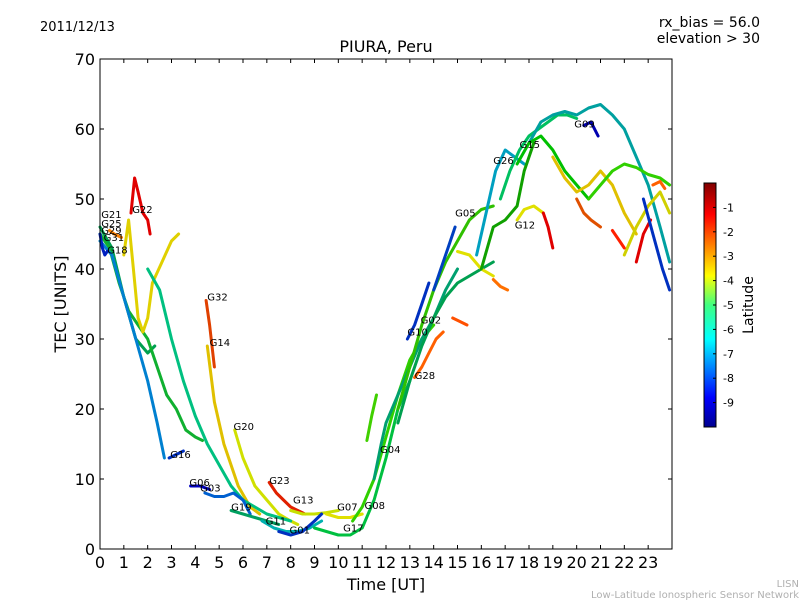 The height and width of the screenshot is (600, 800). What do you see at coordinates (788, 584) in the screenshot?
I see `footer-lisn: LISN` at bounding box center [788, 584].